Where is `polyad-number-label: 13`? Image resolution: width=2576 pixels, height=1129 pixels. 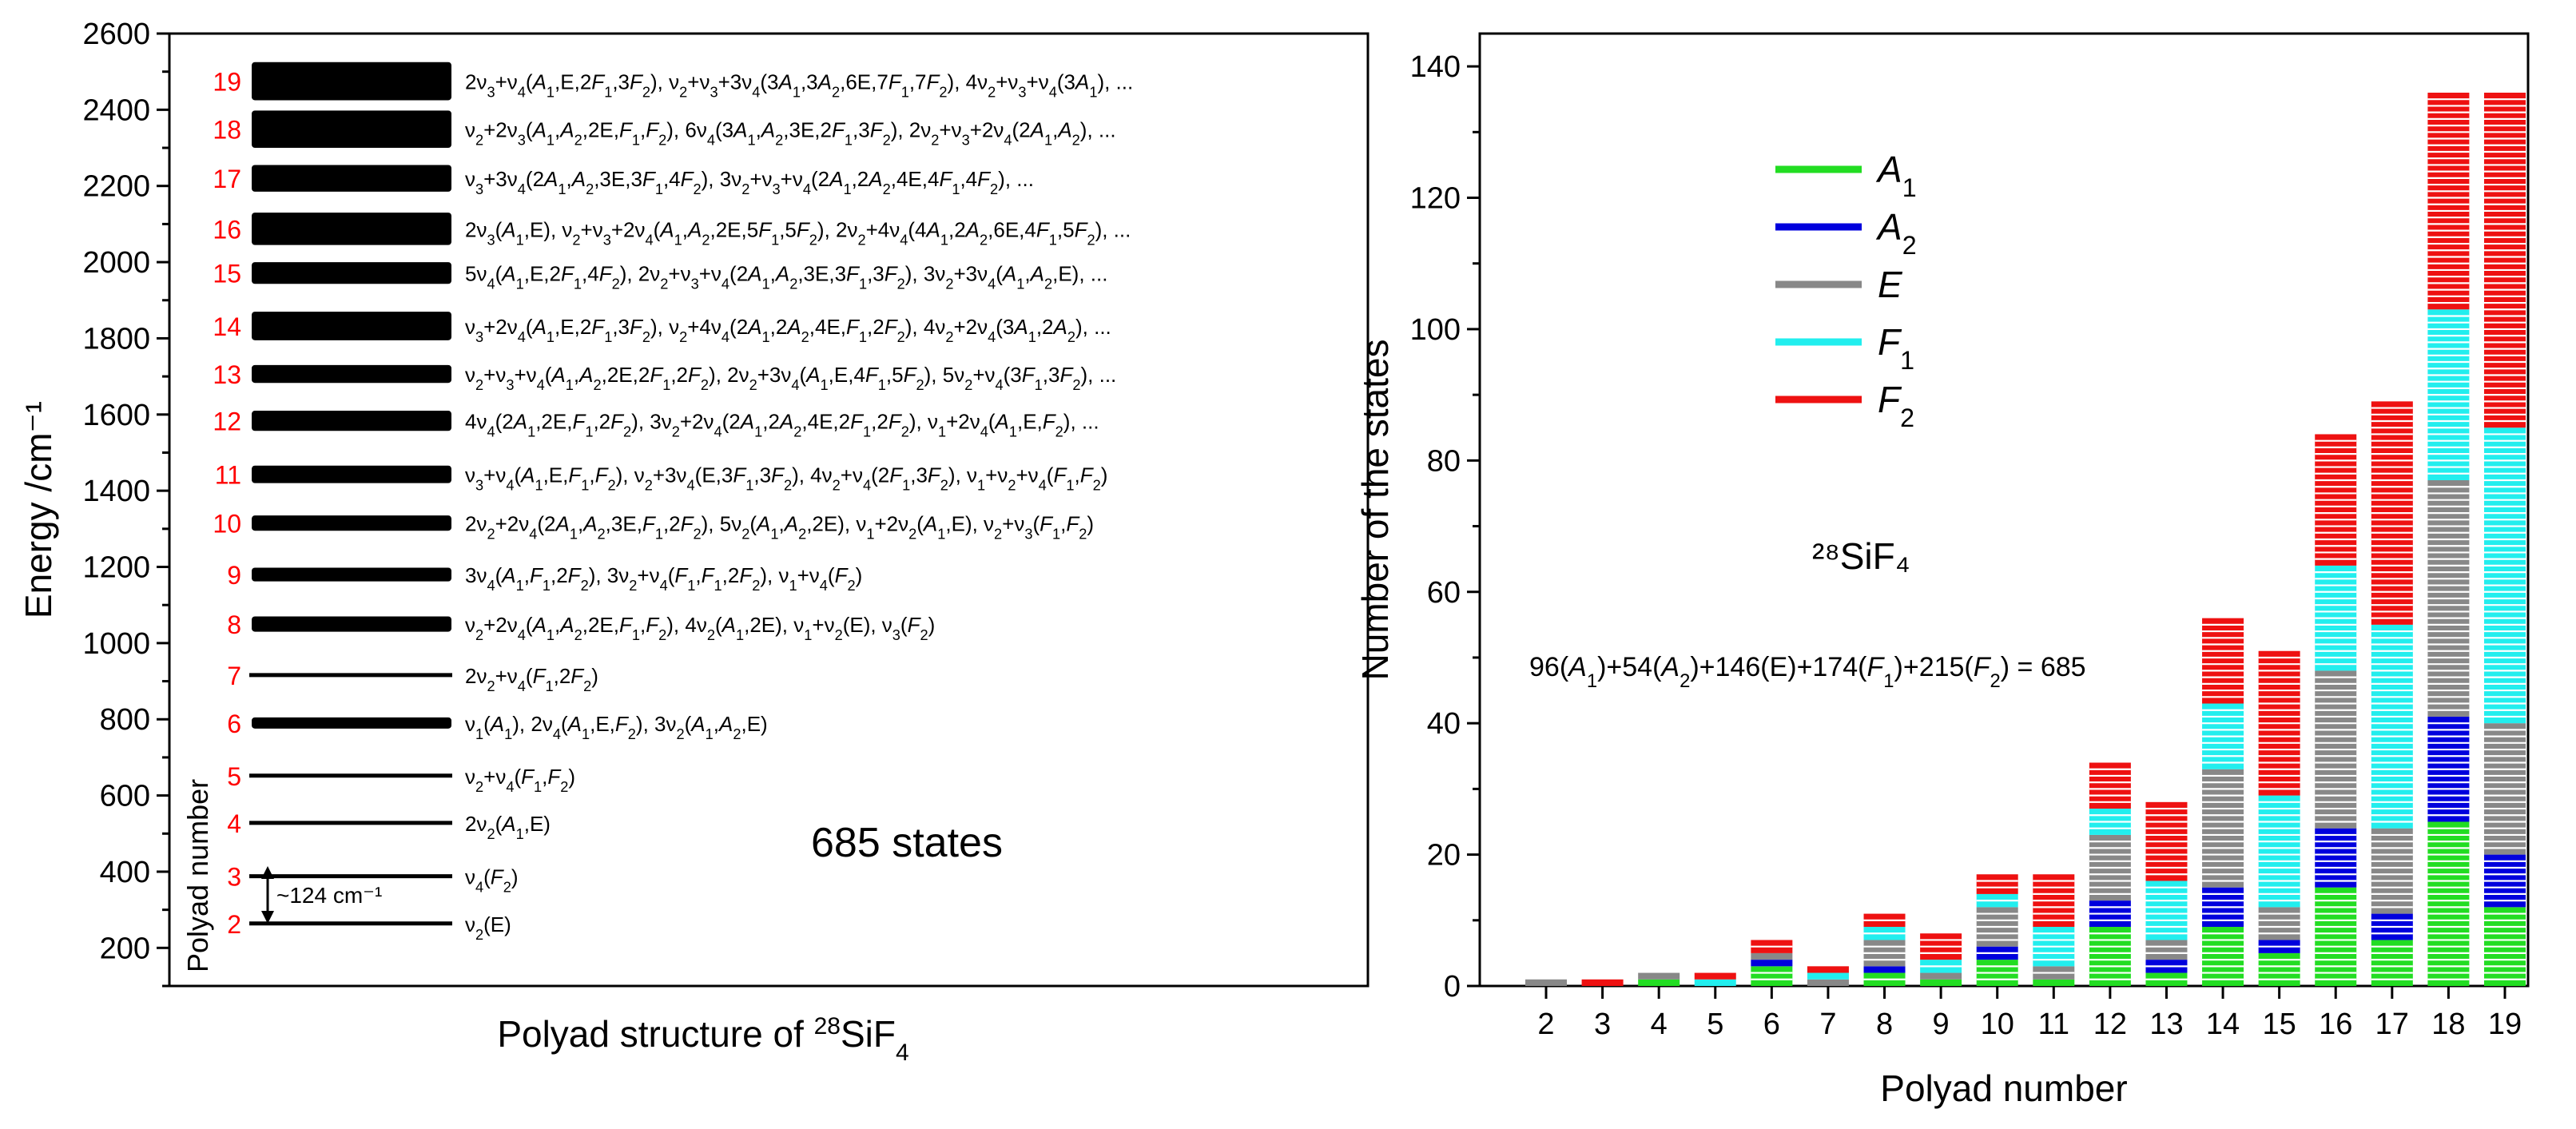 polyad-number-label: 13 is located at coordinates (227, 374).